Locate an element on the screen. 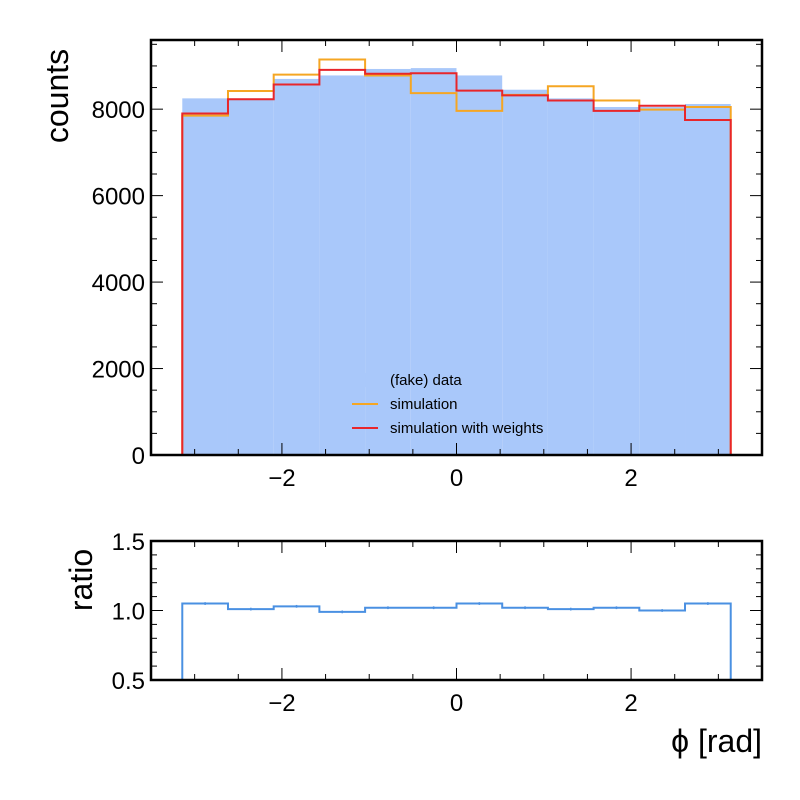  y-tick-label: 1.0 is located at coordinates (128, 612).